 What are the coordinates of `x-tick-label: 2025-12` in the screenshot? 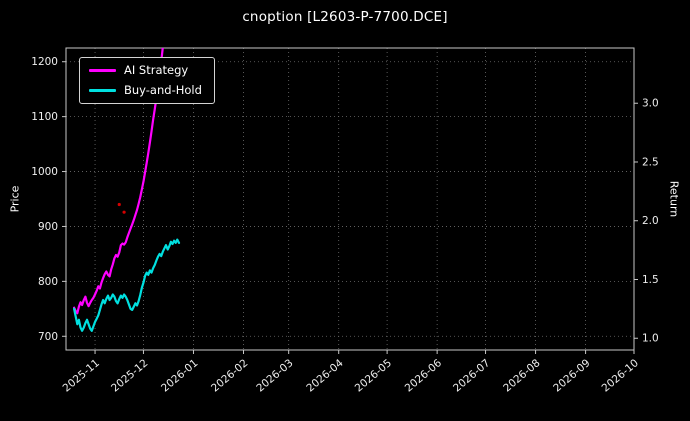 It's located at (129, 375).